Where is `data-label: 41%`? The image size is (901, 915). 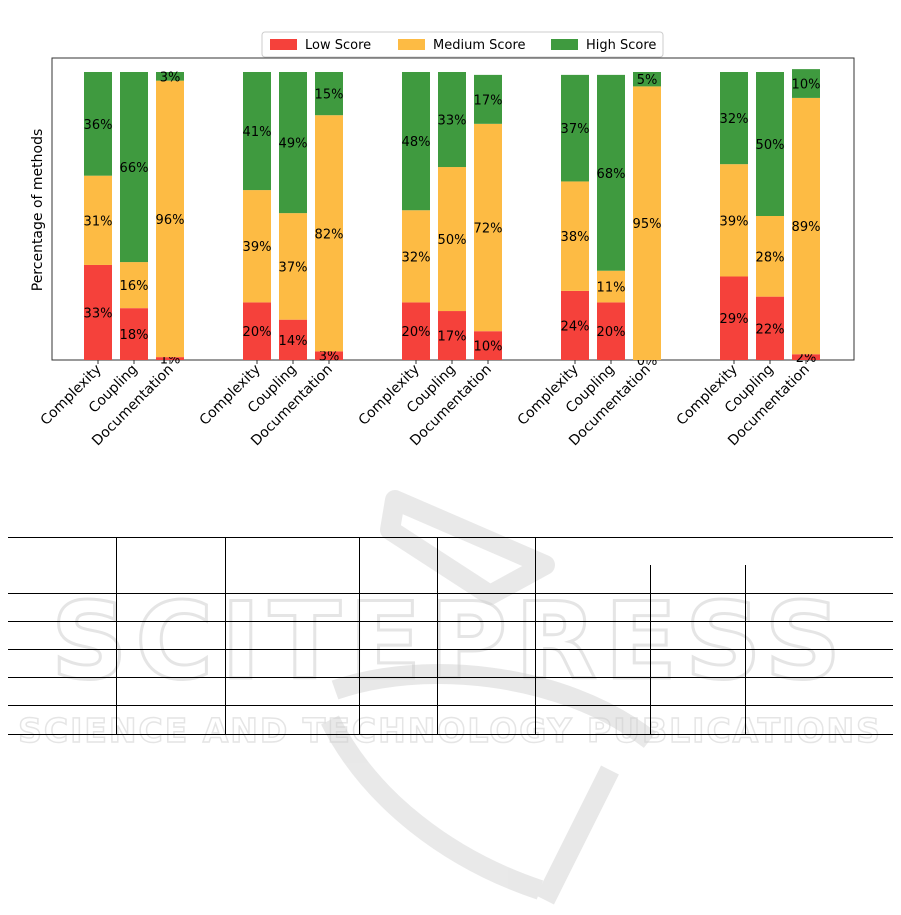
data-label: 41% is located at coordinates (257, 132).